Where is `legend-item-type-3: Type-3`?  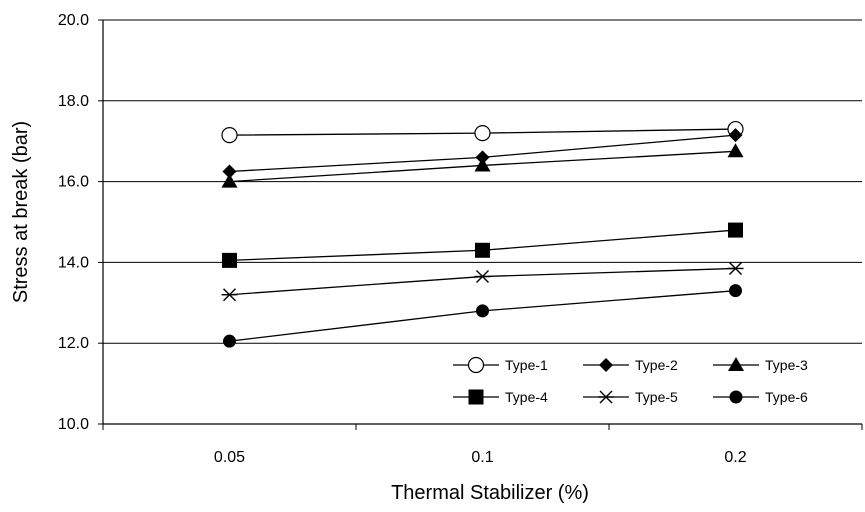 legend-item-type-3: Type-3 is located at coordinates (760, 365).